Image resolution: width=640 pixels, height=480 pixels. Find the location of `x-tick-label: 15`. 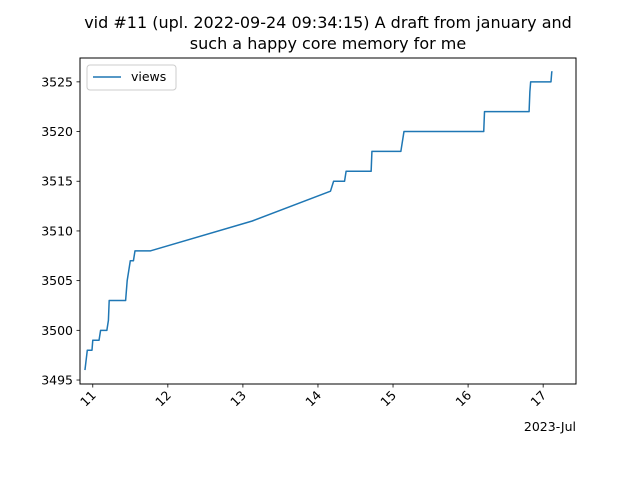

x-tick-label: 15 is located at coordinates (388, 399).